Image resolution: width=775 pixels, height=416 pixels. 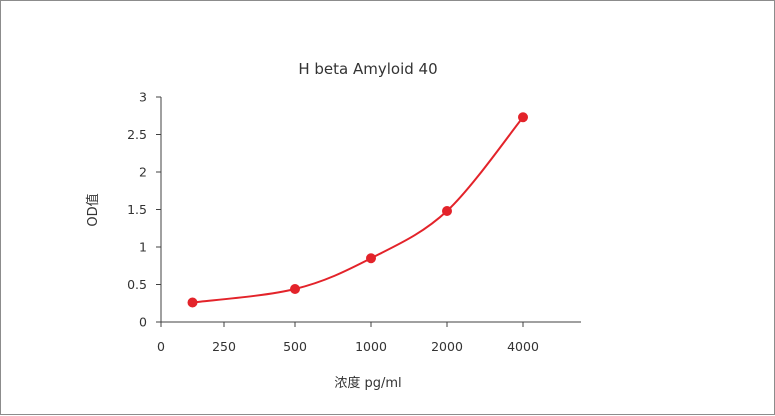 I want to click on y-tick-label: 1.5, so click(x=137, y=209).